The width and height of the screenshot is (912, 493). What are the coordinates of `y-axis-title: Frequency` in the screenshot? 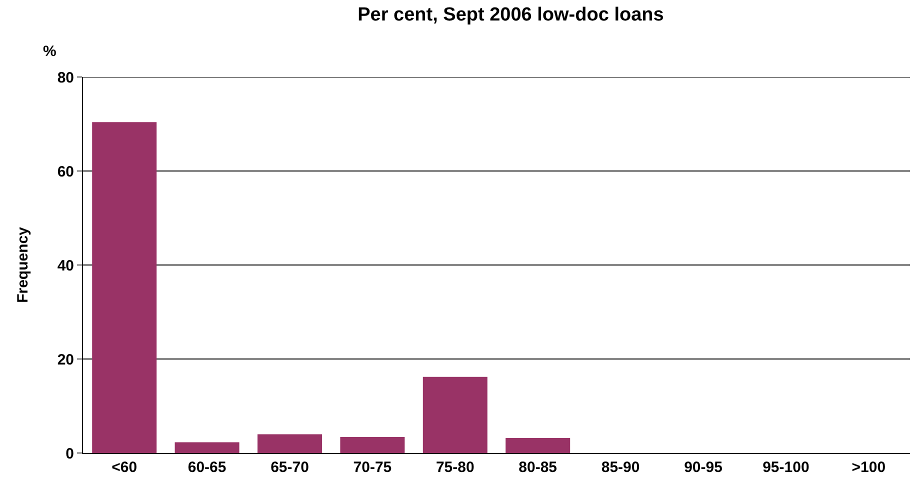 It's located at (23, 264).